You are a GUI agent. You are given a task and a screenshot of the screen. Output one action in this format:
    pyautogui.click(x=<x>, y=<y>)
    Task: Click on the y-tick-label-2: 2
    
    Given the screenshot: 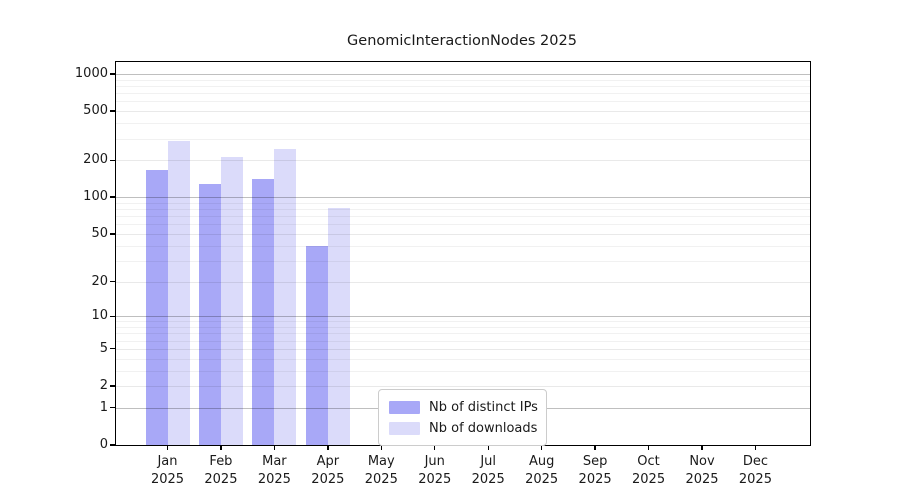 What is the action you would take?
    pyautogui.click(x=103, y=385)
    